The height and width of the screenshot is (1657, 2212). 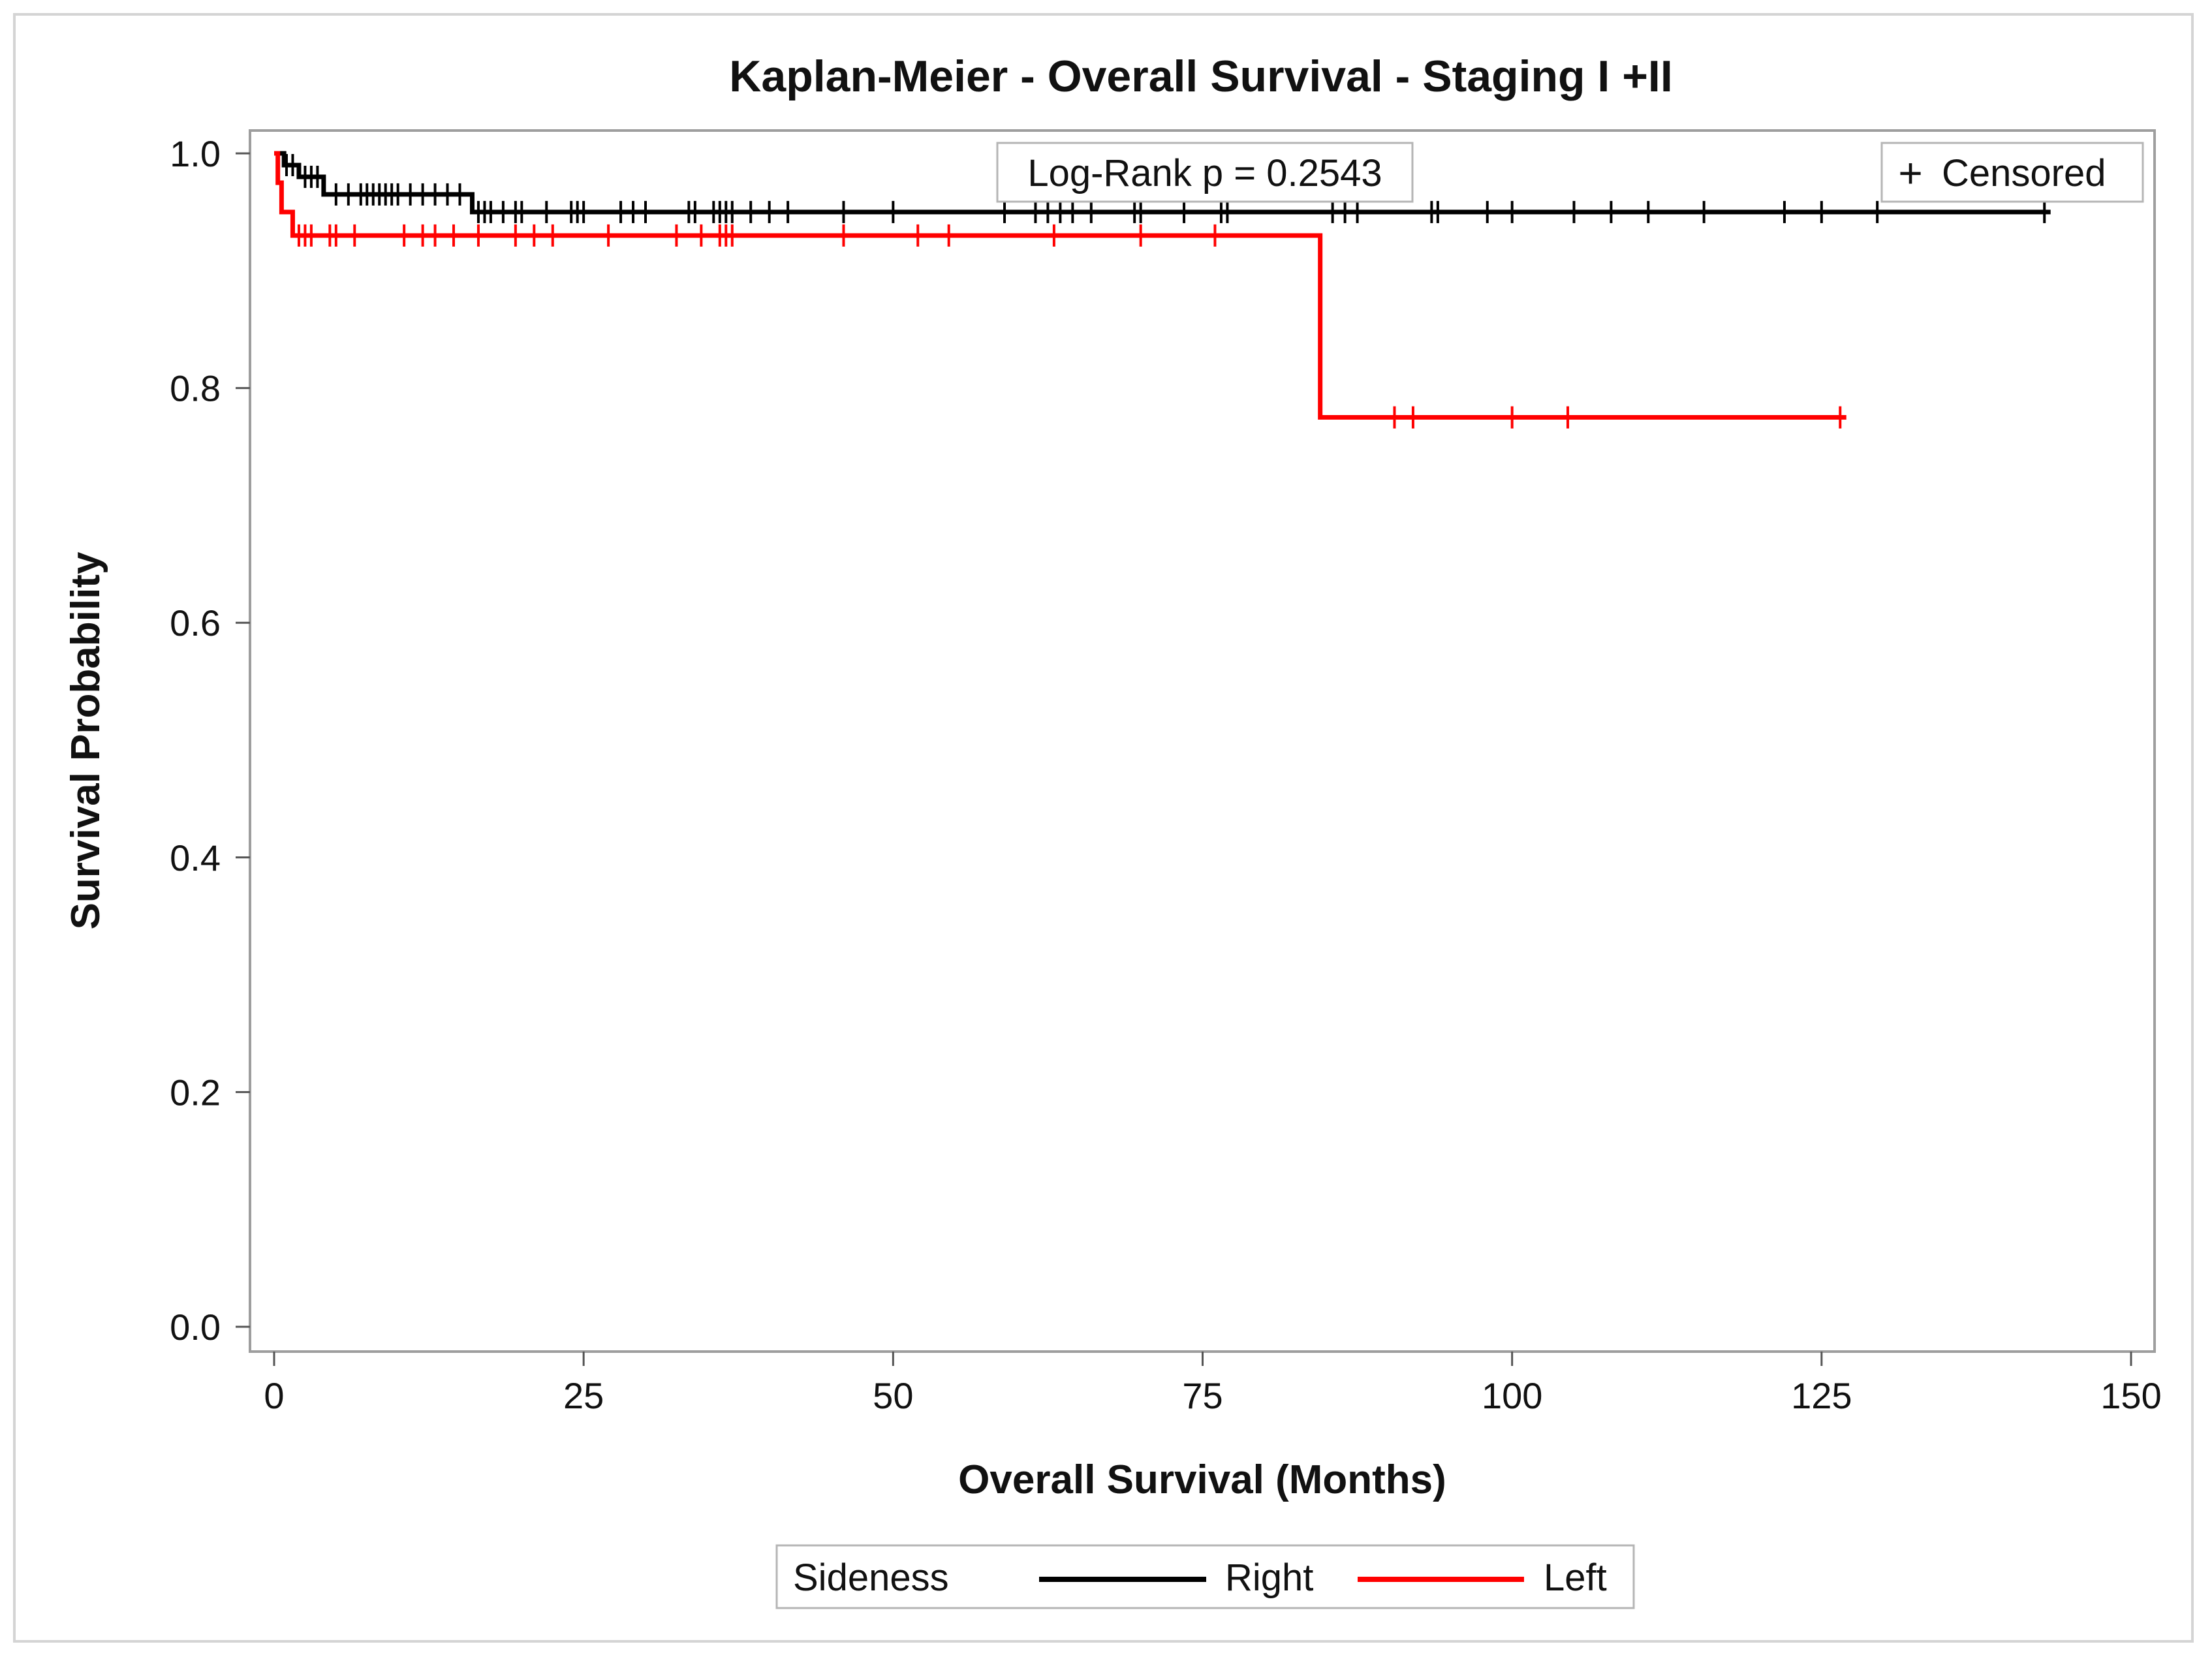 I want to click on legend-label-left: Left, so click(x=1575, y=1577).